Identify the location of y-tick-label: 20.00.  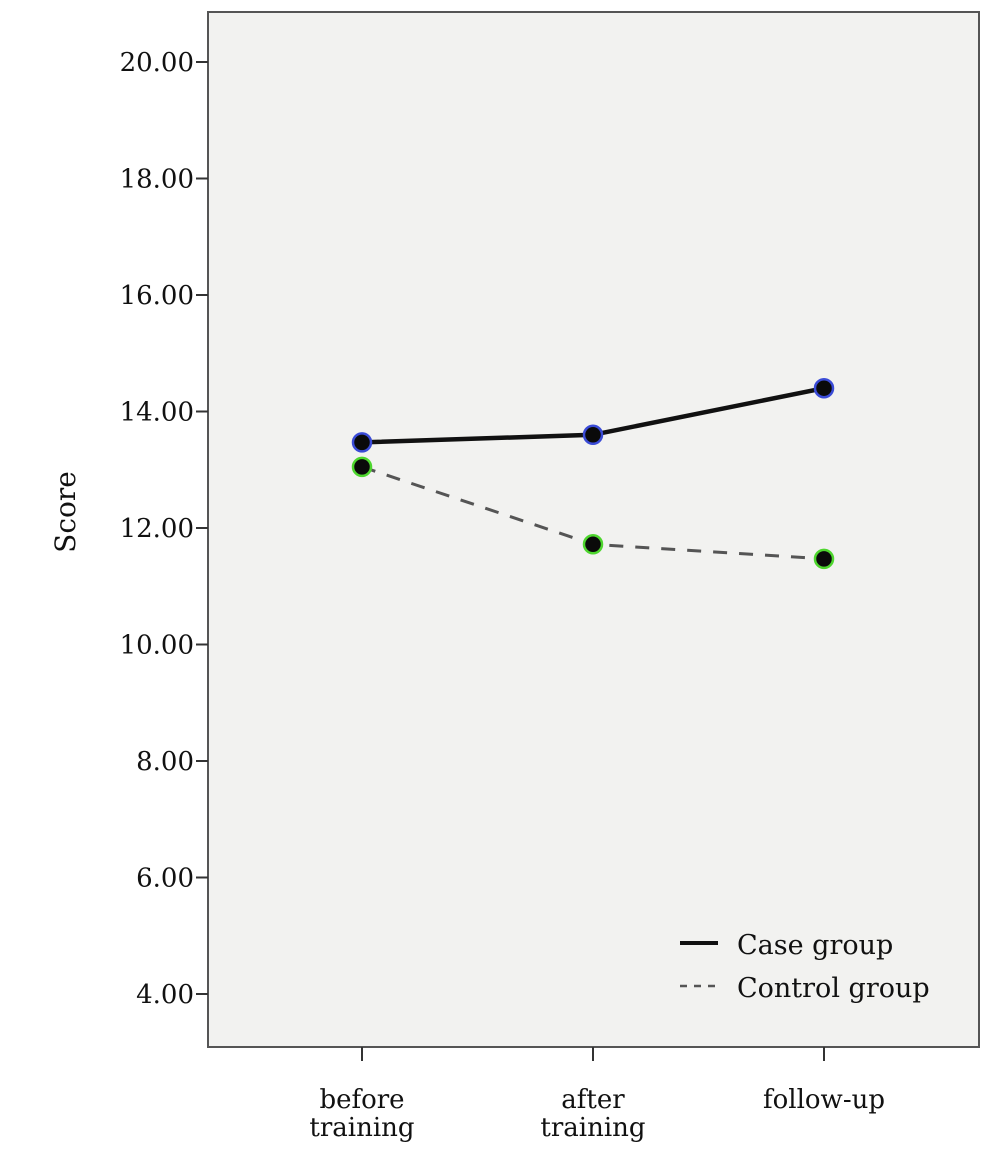
(157, 63).